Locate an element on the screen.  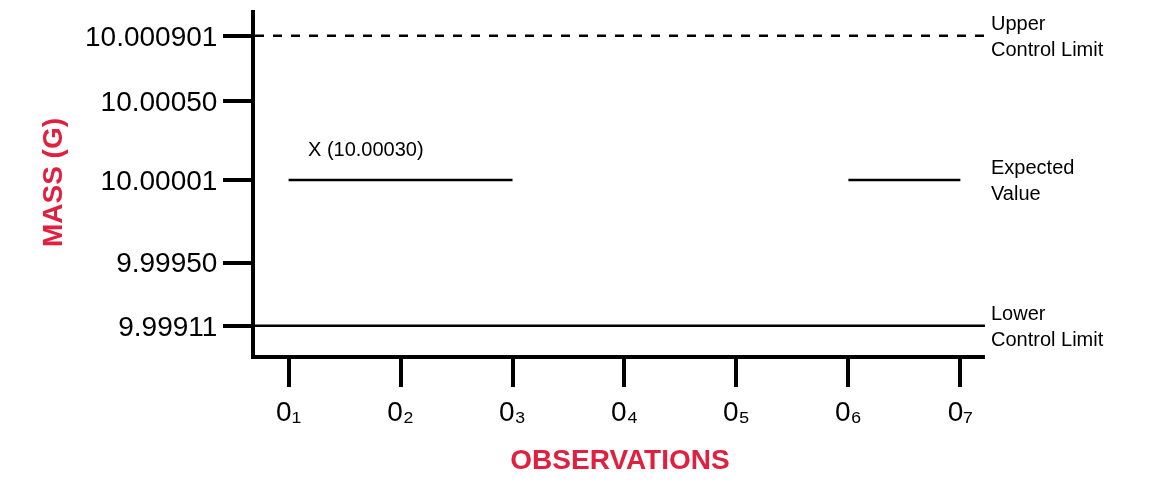
series-label: Expected Value is located at coordinates (1033, 180).